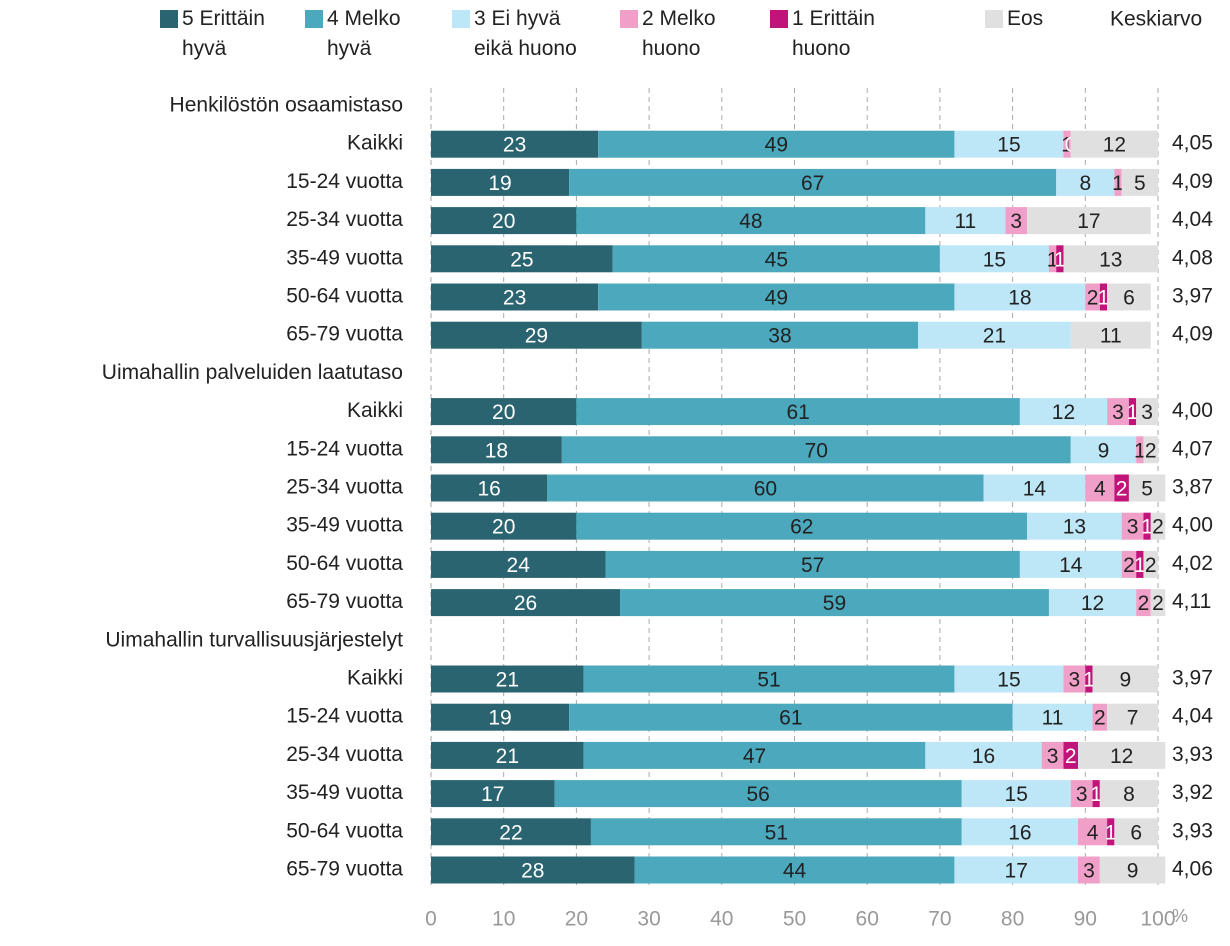 Image resolution: width=1230 pixels, height=946 pixels. I want to click on data-label: 20, so click(503, 527).